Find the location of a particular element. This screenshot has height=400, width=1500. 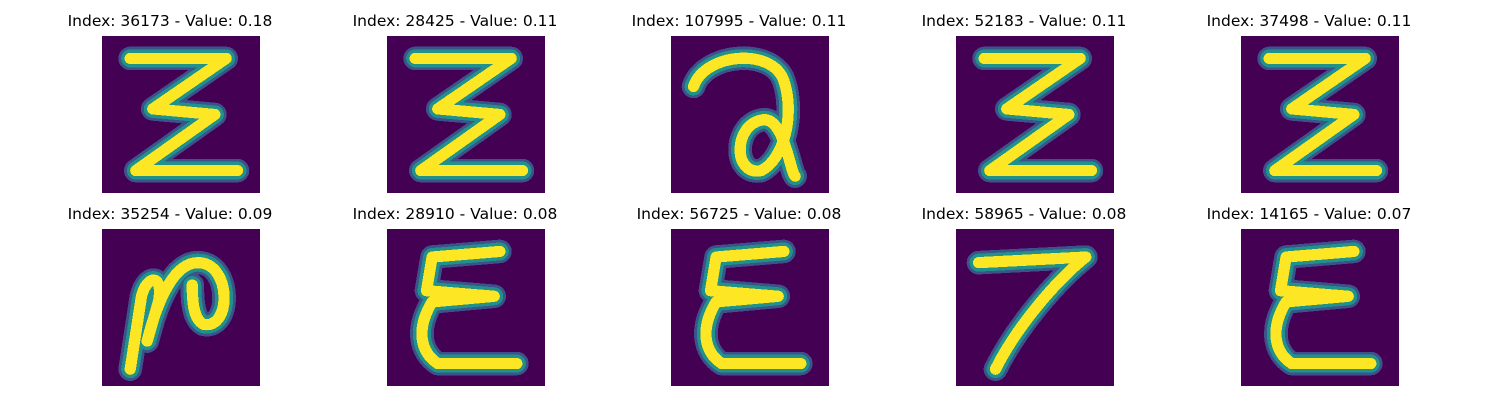

image-panel: Index: 58965 - Value: 0.08 is located at coordinates (1024, 297).